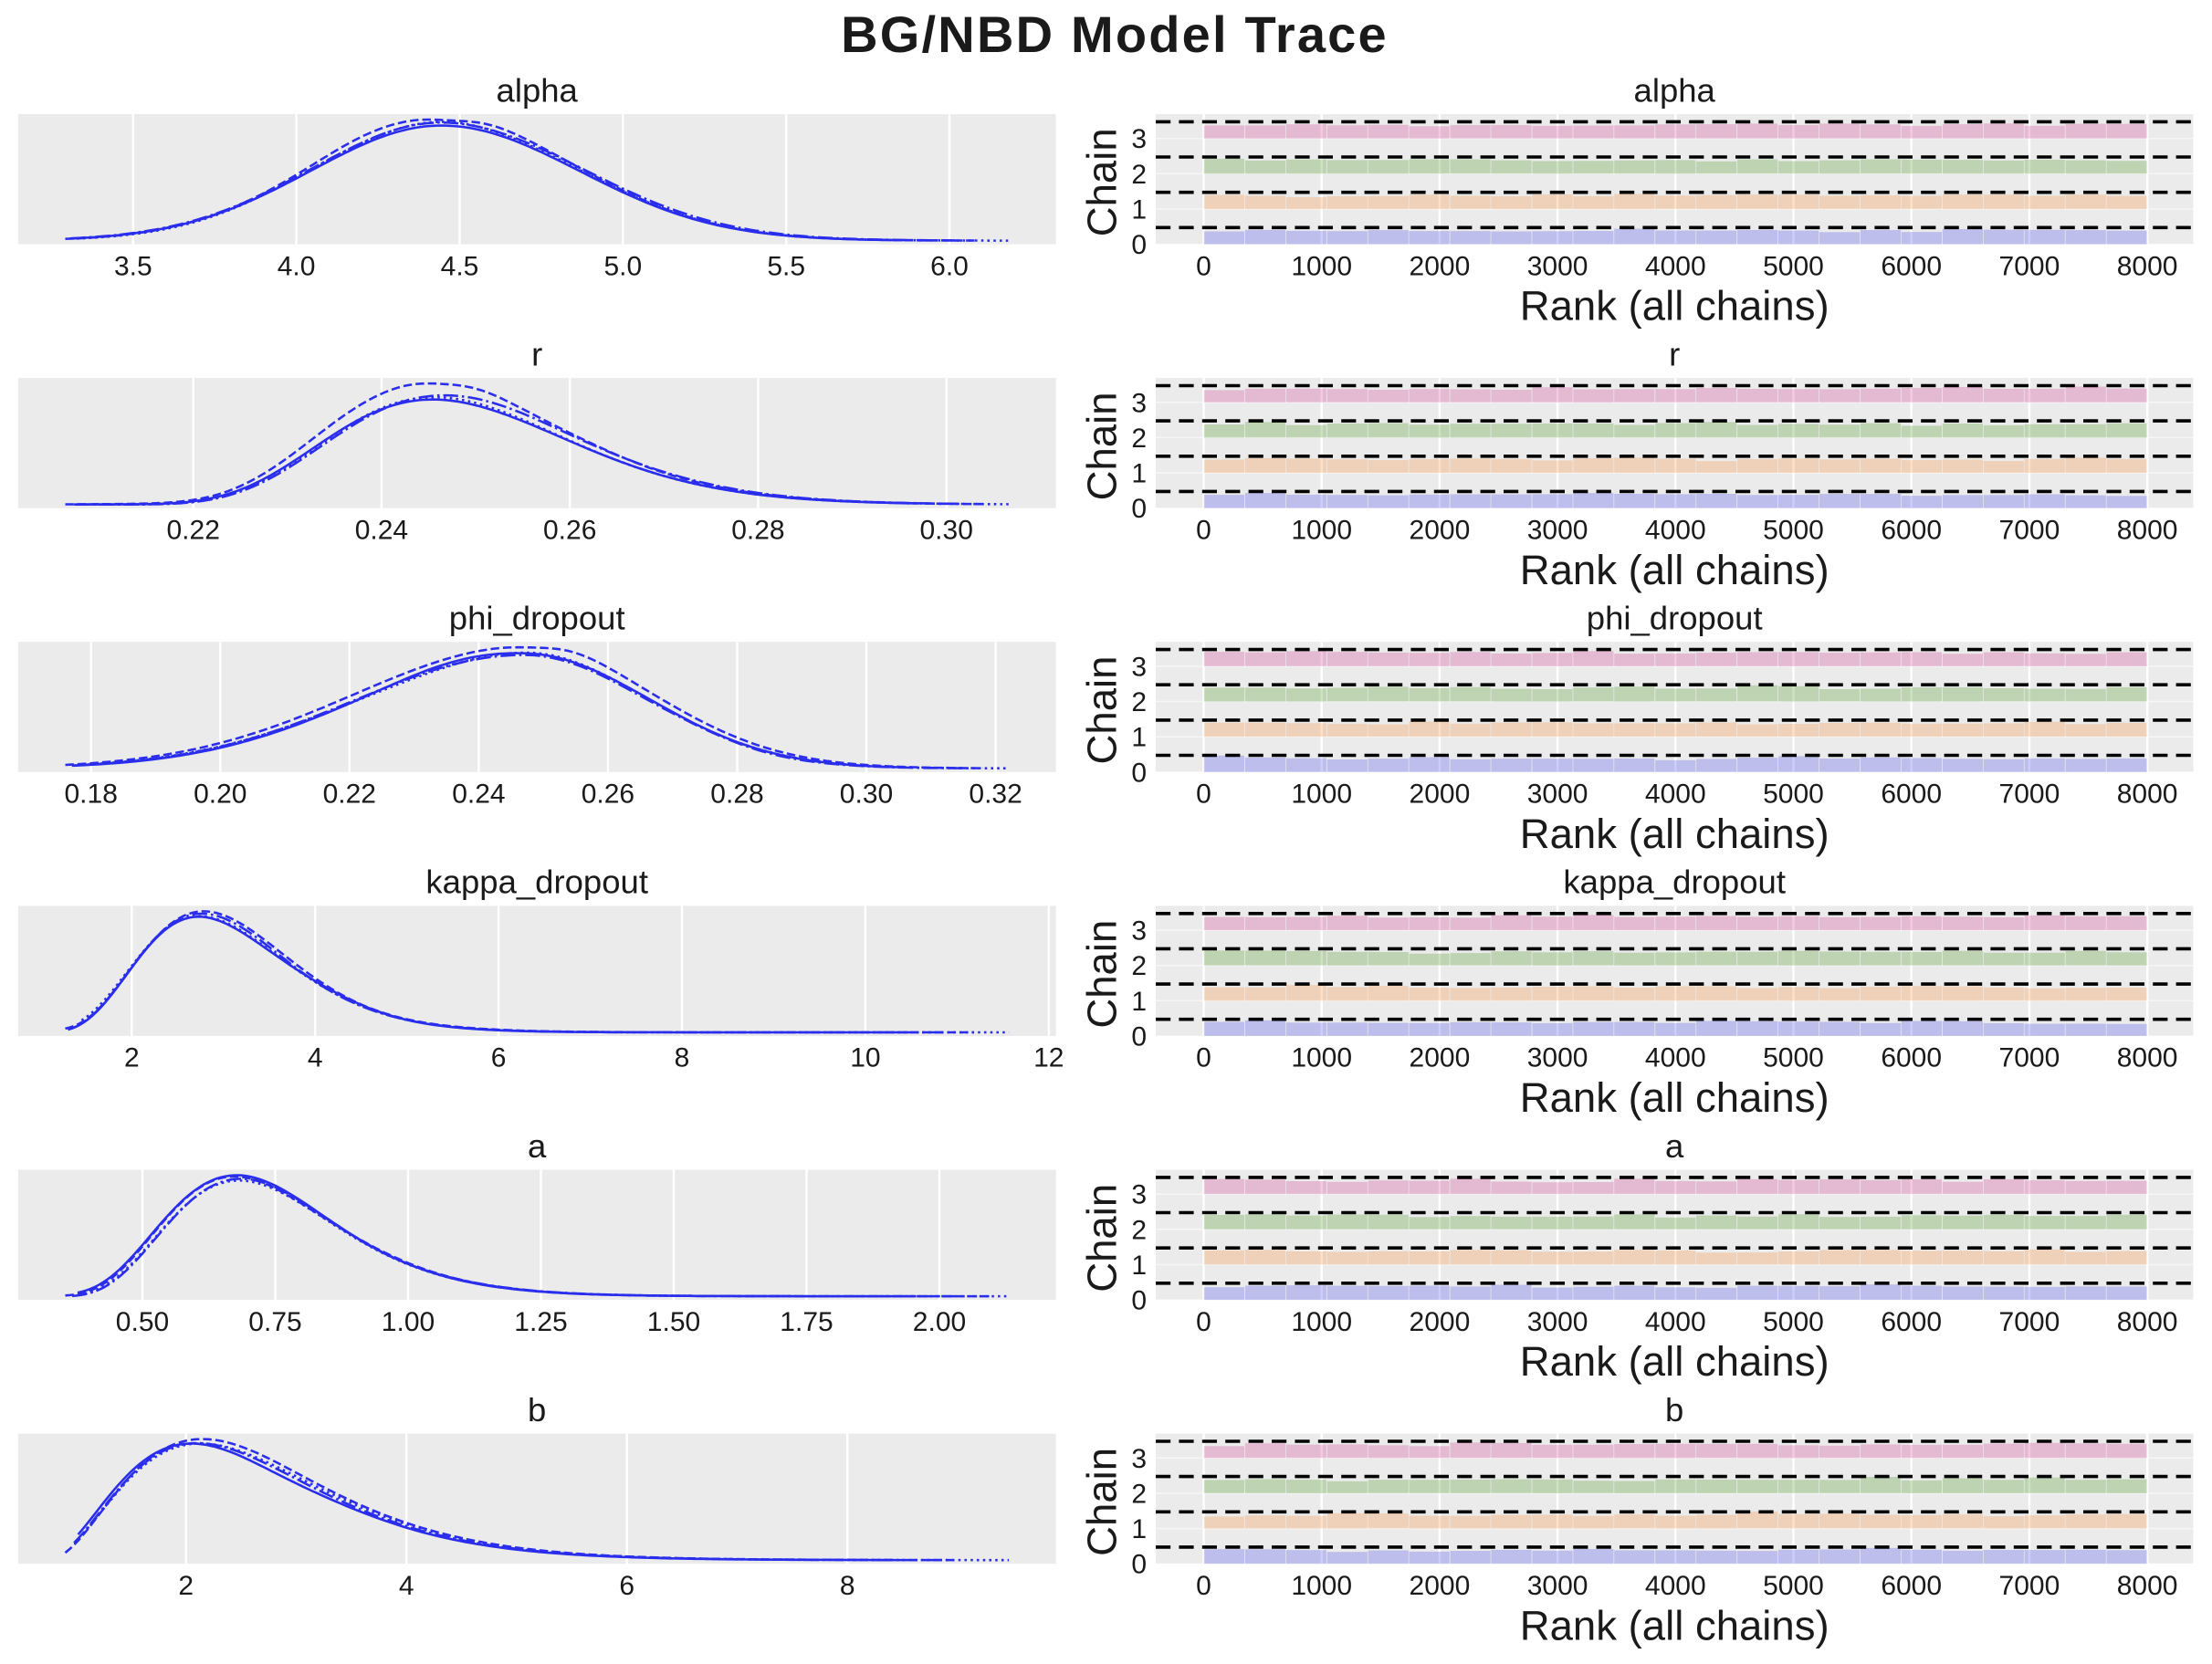  What do you see at coordinates (220, 795) in the screenshot?
I see `svg-text: 0.20` at bounding box center [220, 795].